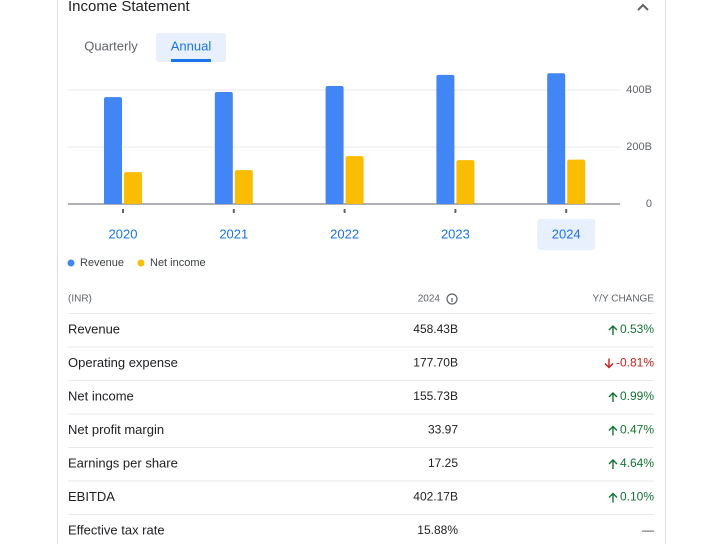 The image size is (720, 544). I want to click on table-header: 2024, so click(429, 299).